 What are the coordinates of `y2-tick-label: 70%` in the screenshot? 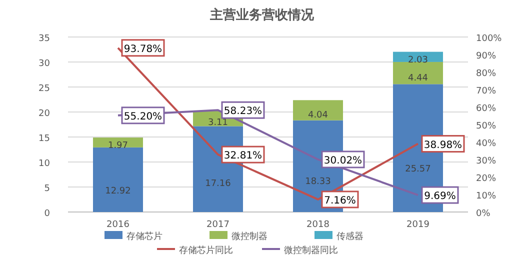 It's located at (486, 91).